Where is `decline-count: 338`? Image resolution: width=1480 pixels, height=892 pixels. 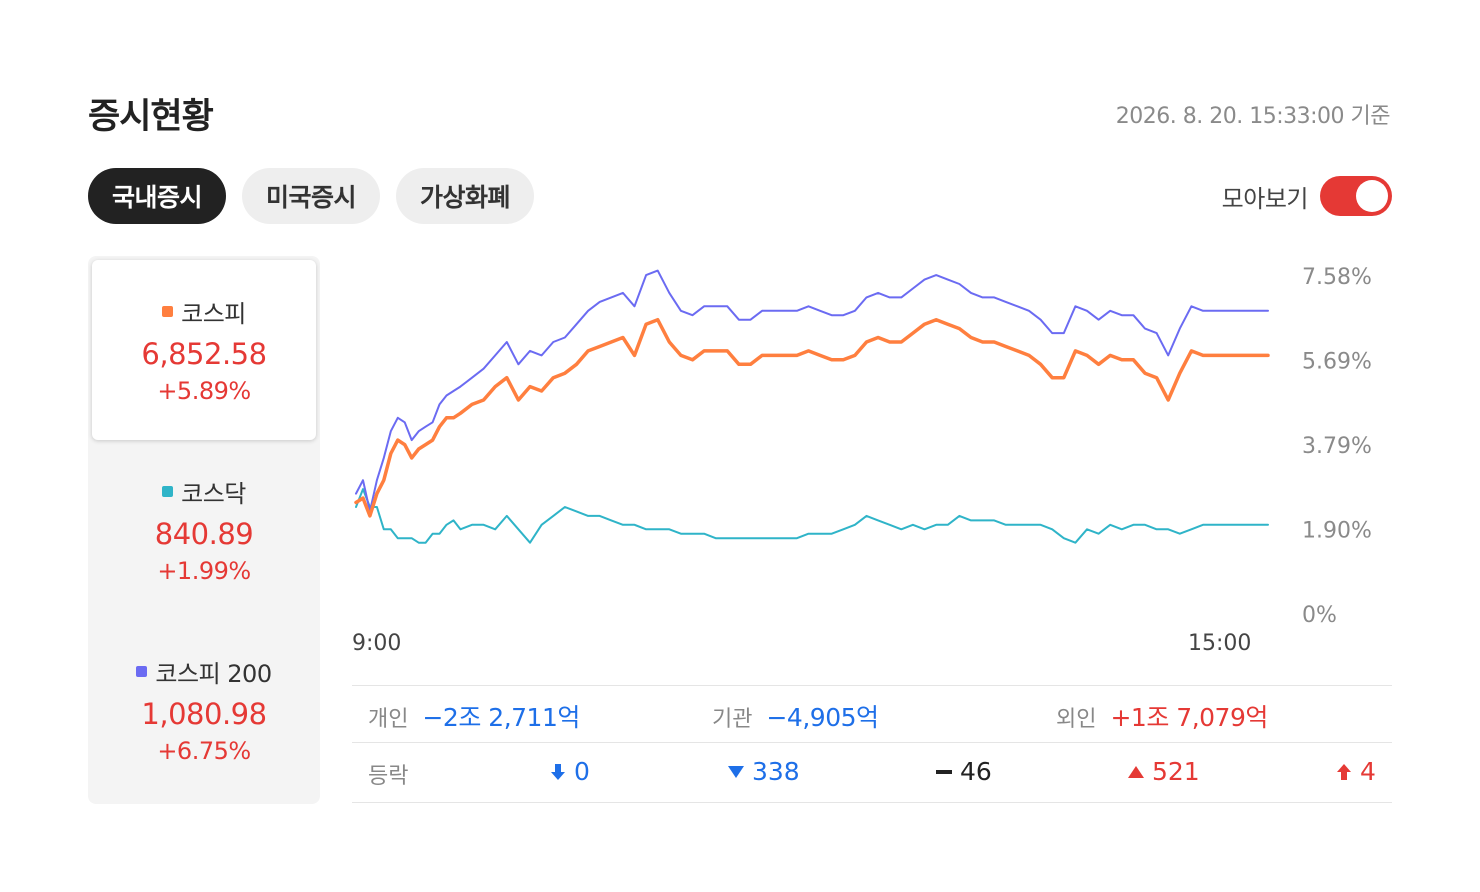
decline-count: 338 is located at coordinates (764, 771).